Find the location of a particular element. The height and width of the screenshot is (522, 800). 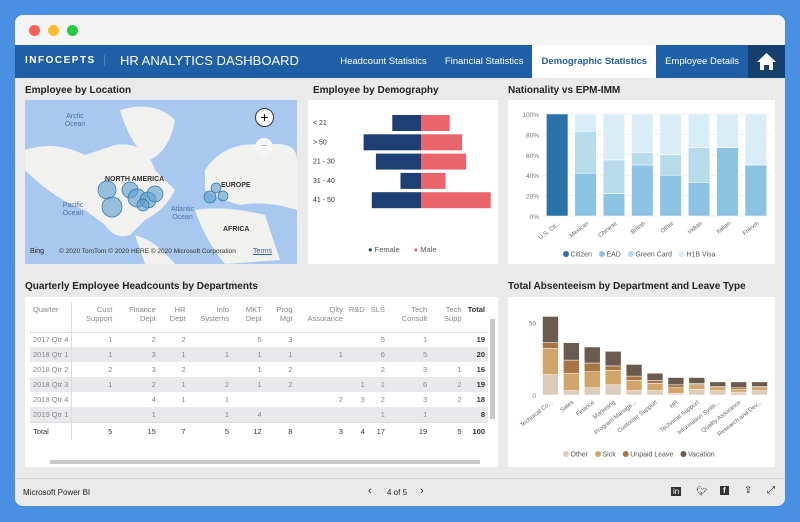

minimize-button is located at coordinates (53, 30).